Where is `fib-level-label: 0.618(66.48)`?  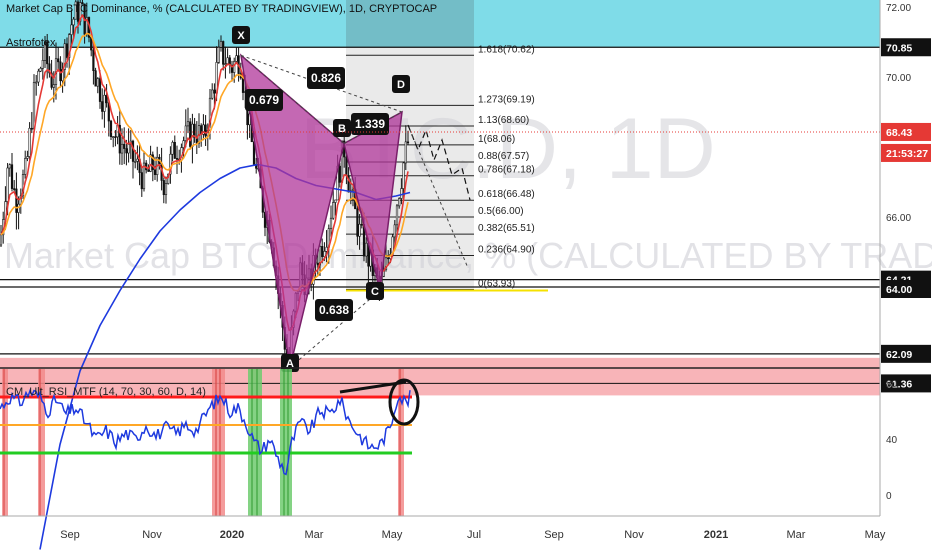
fib-level-label: 0.618(66.48) is located at coordinates (506, 194).